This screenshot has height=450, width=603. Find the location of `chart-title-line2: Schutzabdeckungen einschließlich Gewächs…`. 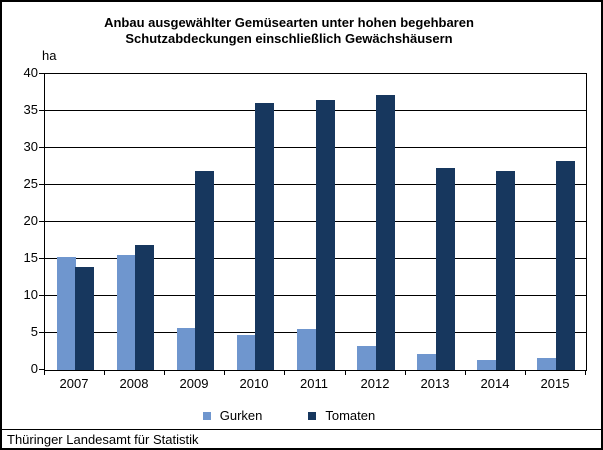

chart-title-line2: Schutzabdeckungen einschließlich Gewächs… is located at coordinates (289, 38).